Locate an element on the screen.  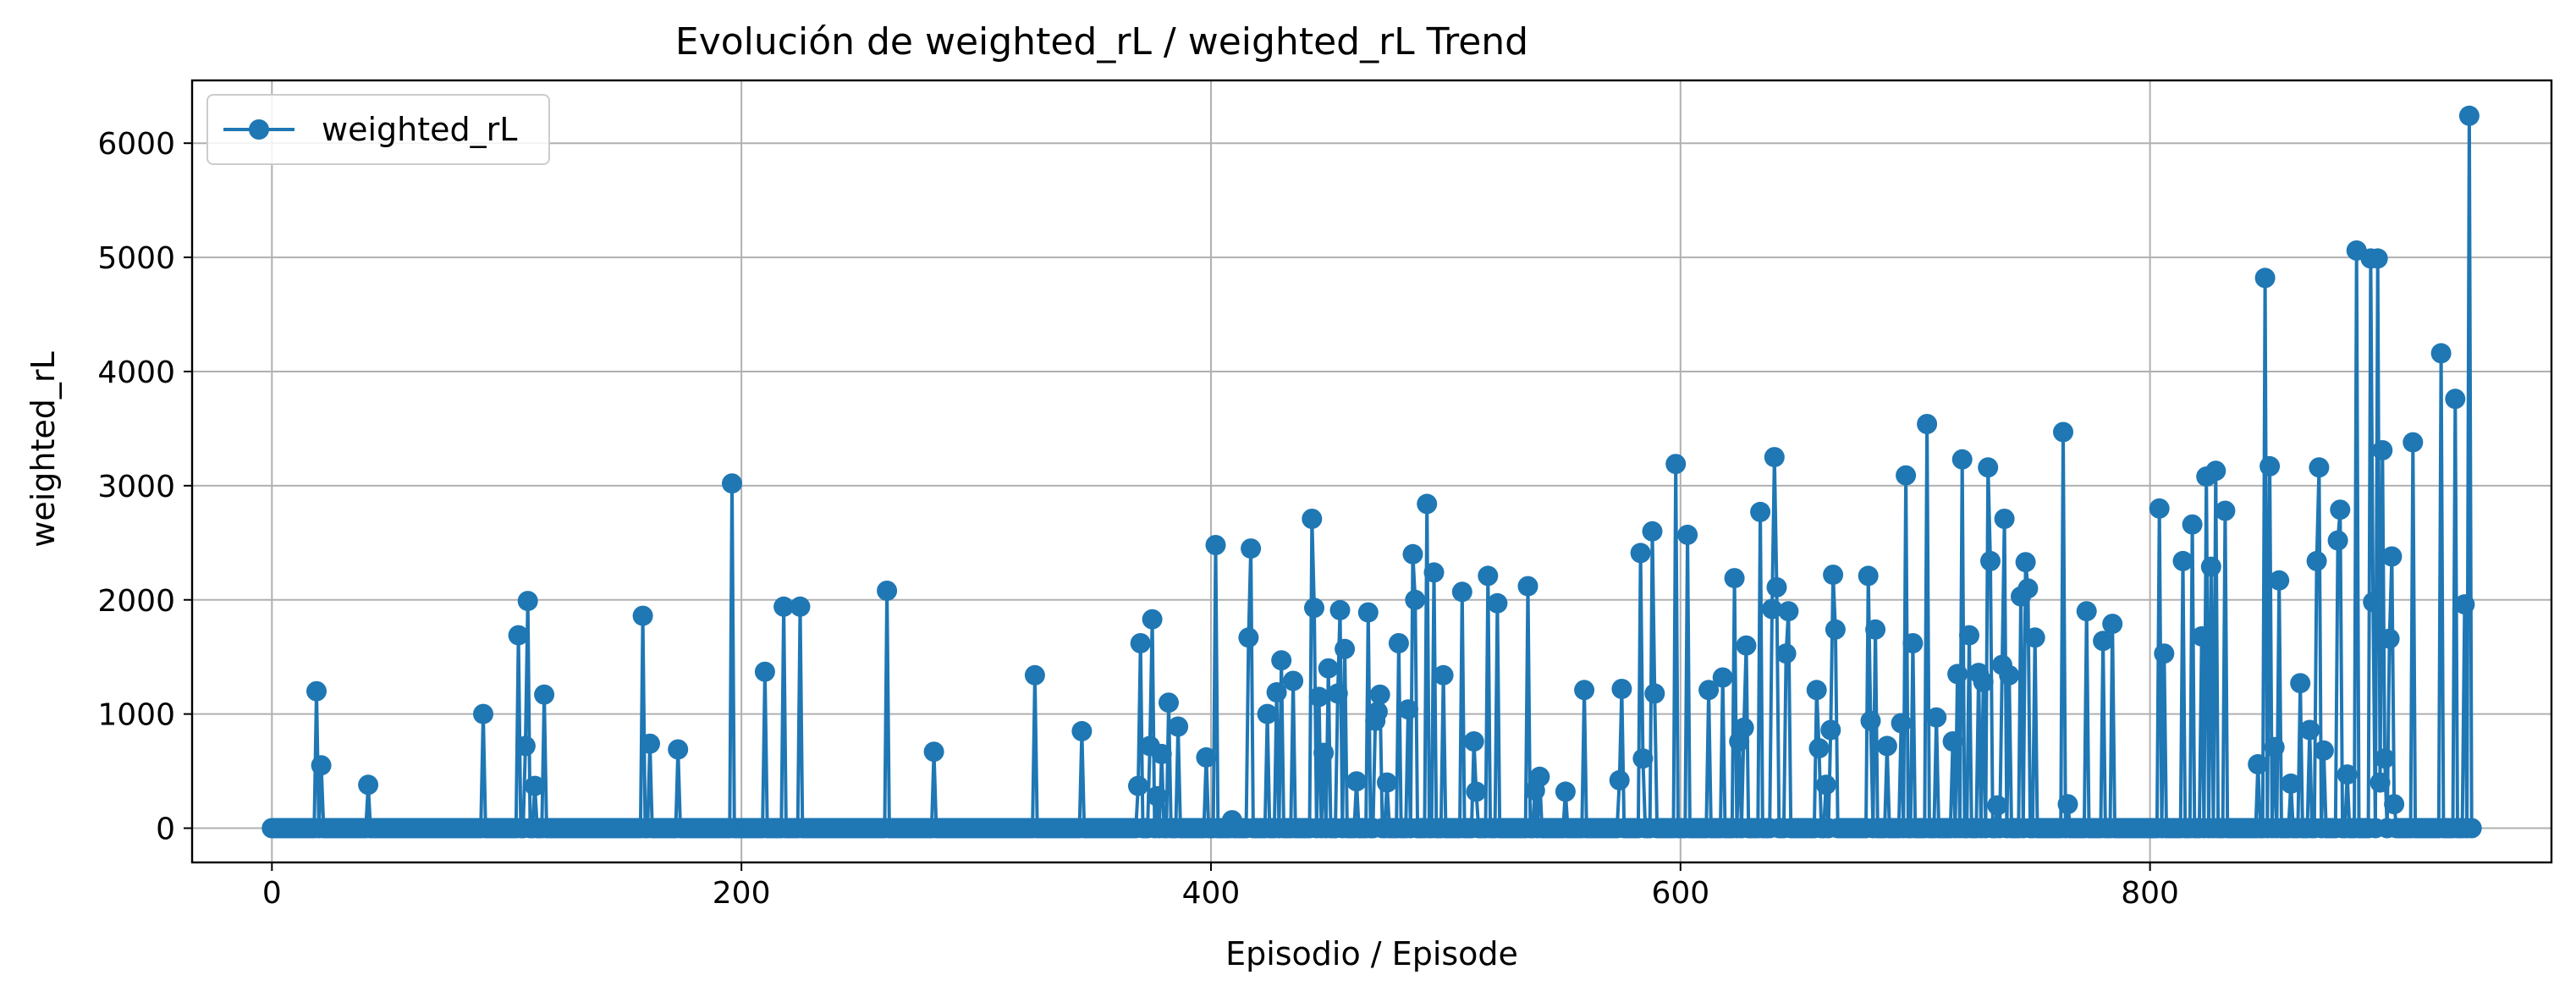
legend-box is located at coordinates (378, 129).